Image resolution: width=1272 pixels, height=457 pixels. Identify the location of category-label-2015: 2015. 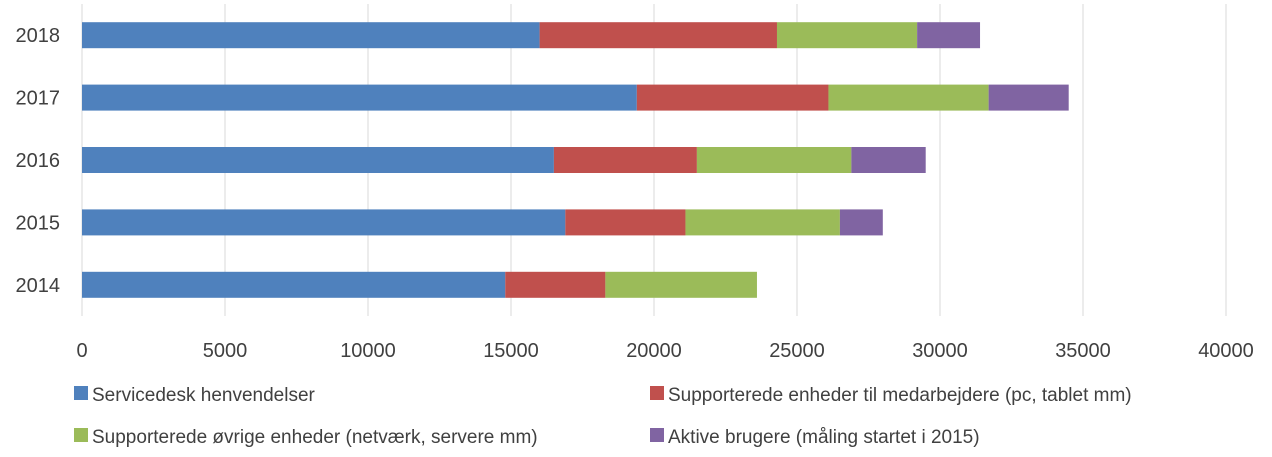
(38, 223).